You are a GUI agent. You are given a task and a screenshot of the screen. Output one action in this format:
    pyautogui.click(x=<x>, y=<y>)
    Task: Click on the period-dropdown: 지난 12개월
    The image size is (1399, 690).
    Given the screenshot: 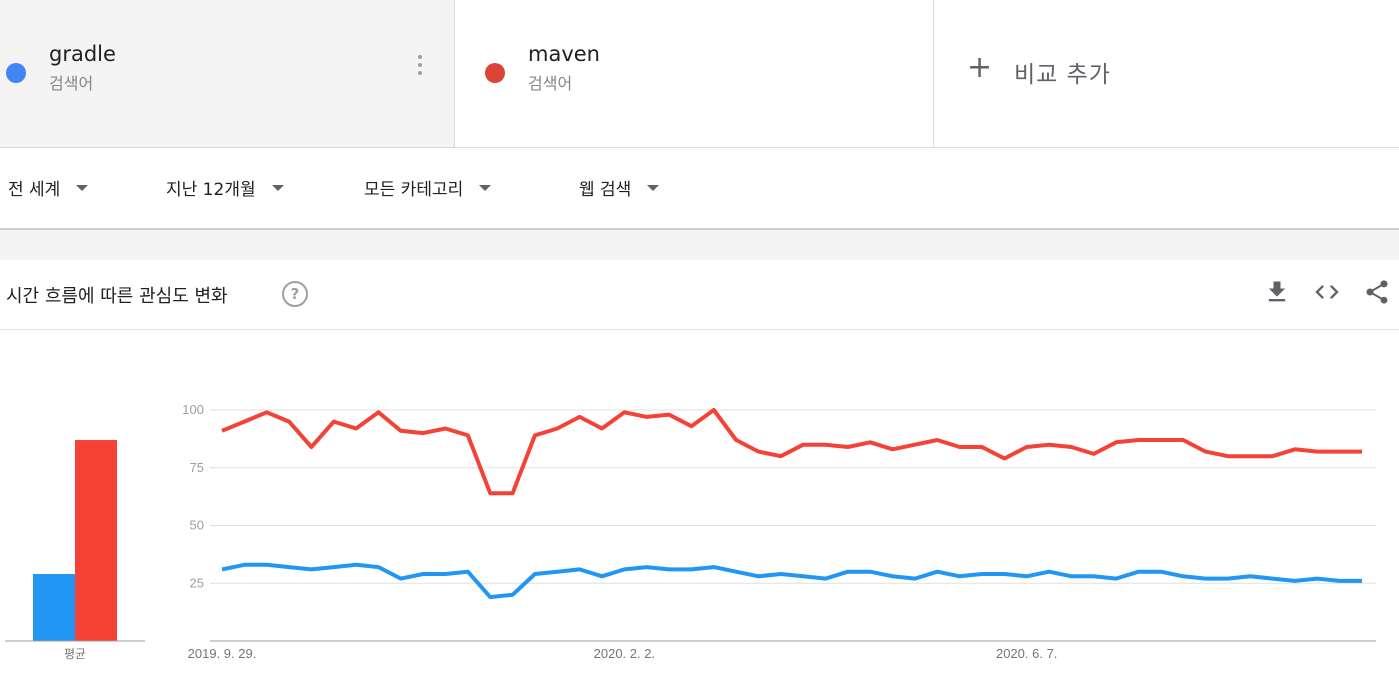 What is the action you would take?
    pyautogui.click(x=225, y=187)
    